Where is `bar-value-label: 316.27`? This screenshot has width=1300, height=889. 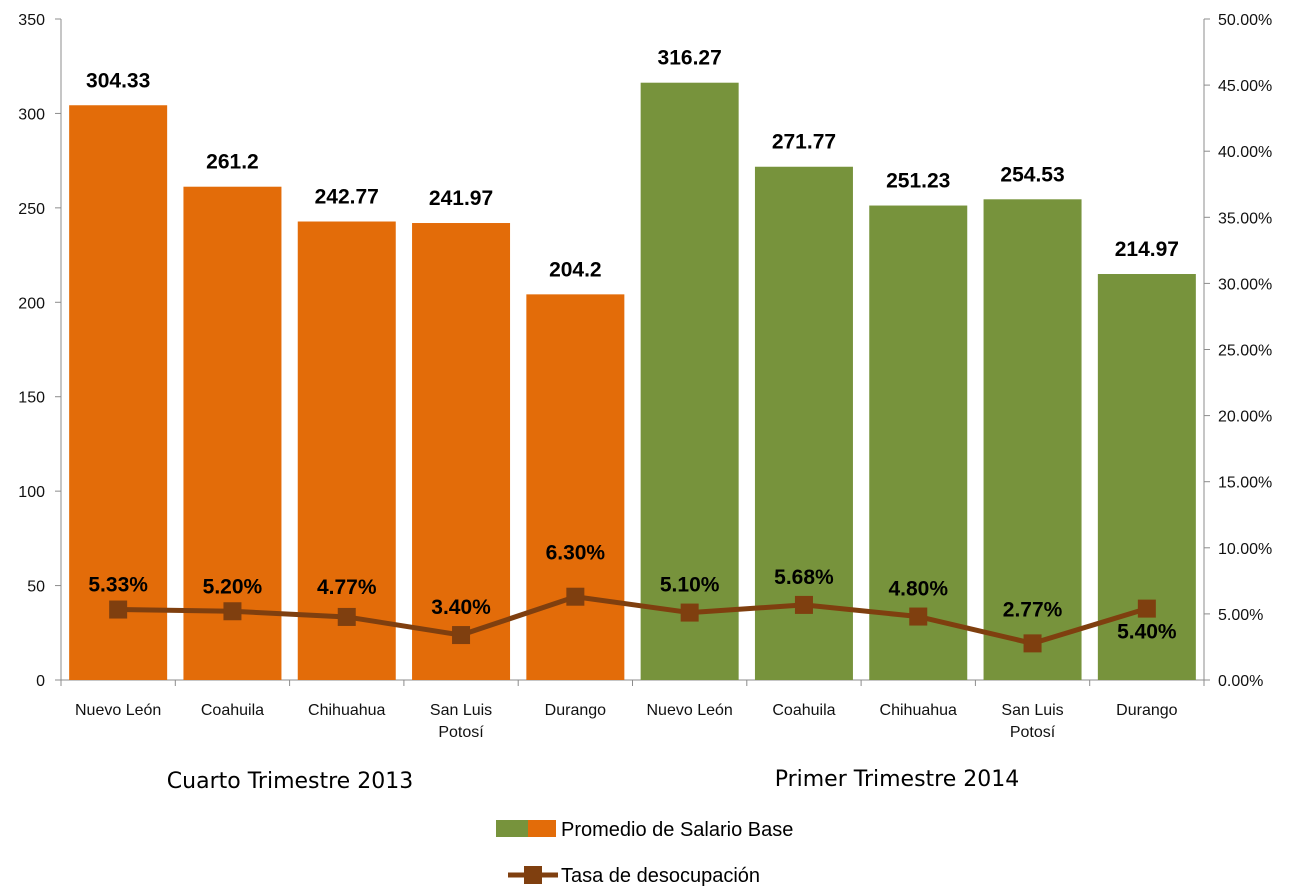
bar-value-label: 316.27 is located at coordinates (690, 58).